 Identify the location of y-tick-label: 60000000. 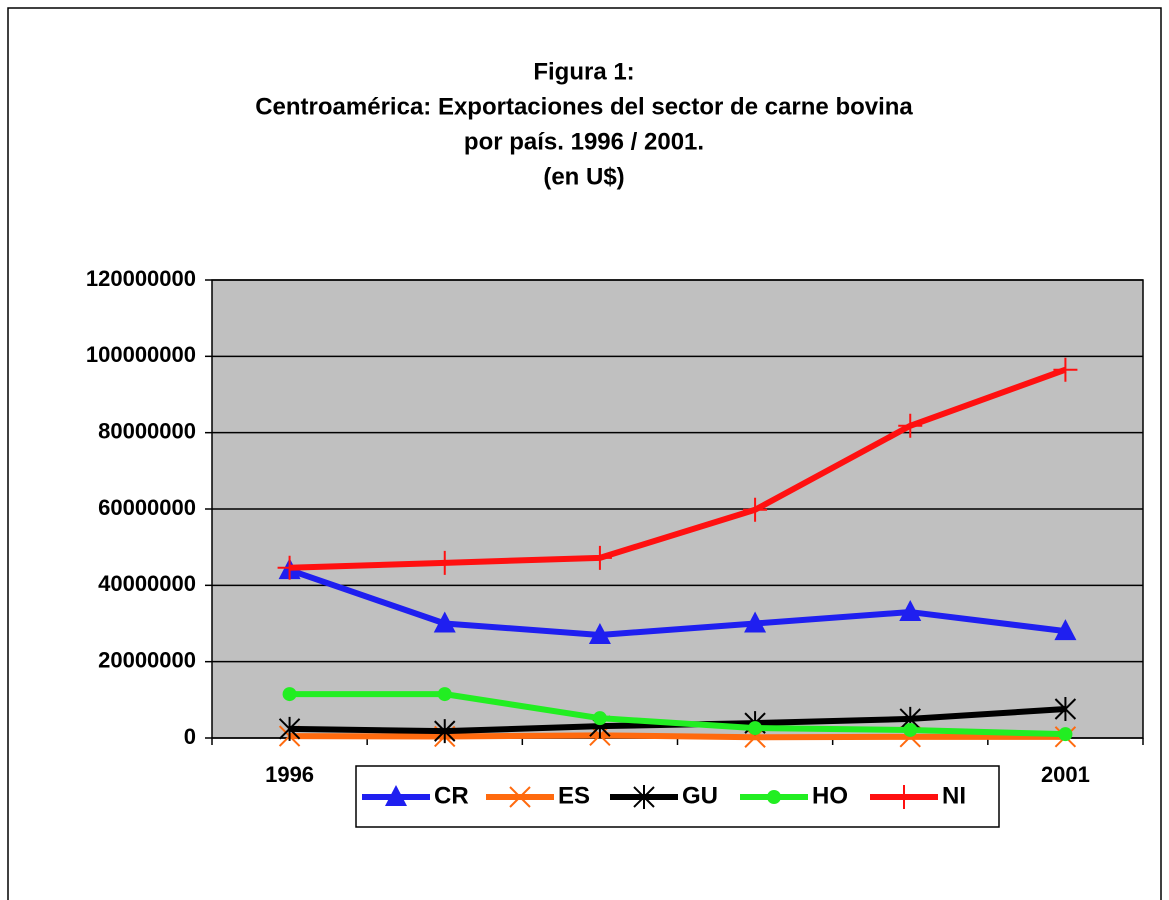
(147, 507).